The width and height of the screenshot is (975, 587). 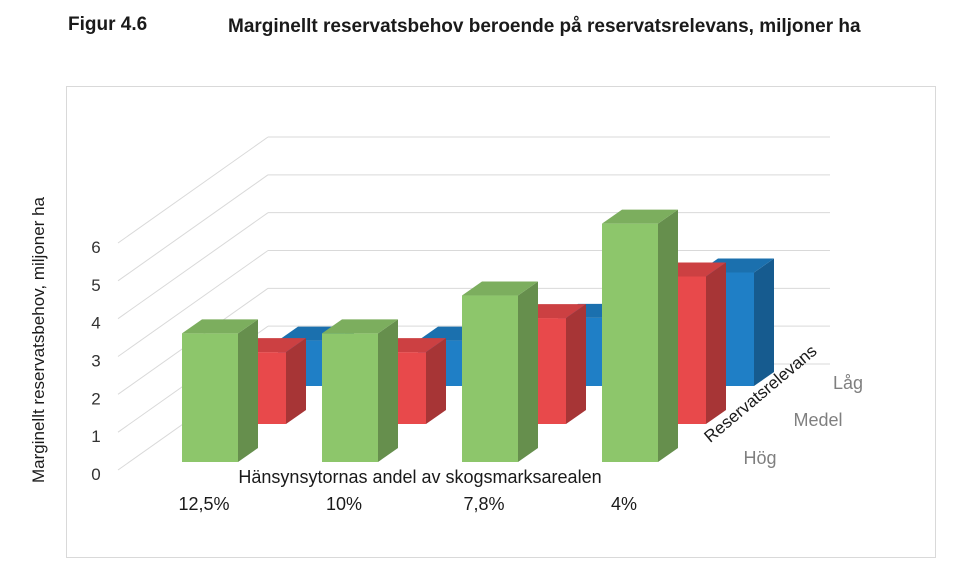 I want to click on bar-Låg-3, so click(x=630, y=342).